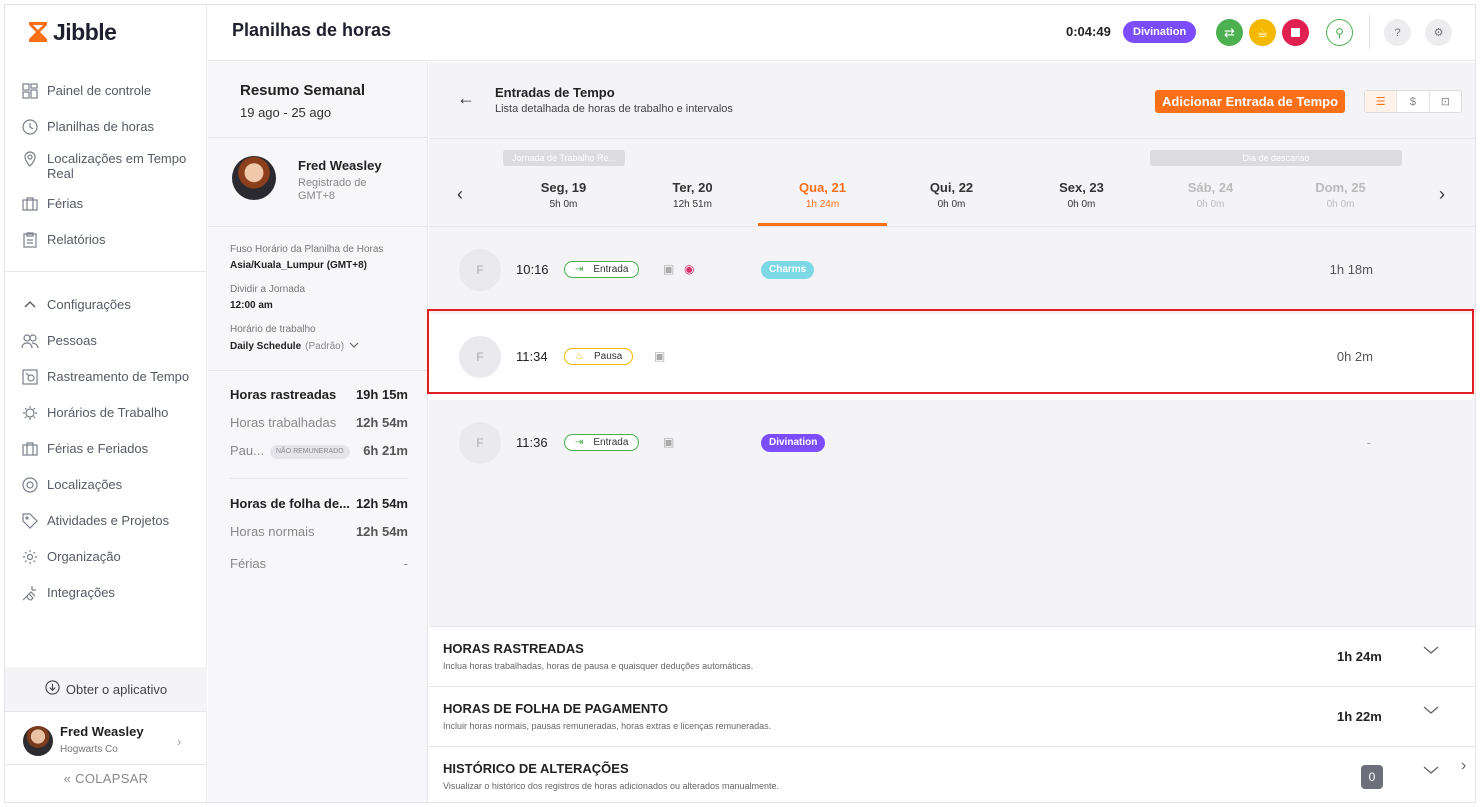 This screenshot has height=807, width=1480. What do you see at coordinates (952, 443) in the screenshot?
I see `time-entry-row: F 11:36 ⇥ Entrada ▣ Divination -` at bounding box center [952, 443].